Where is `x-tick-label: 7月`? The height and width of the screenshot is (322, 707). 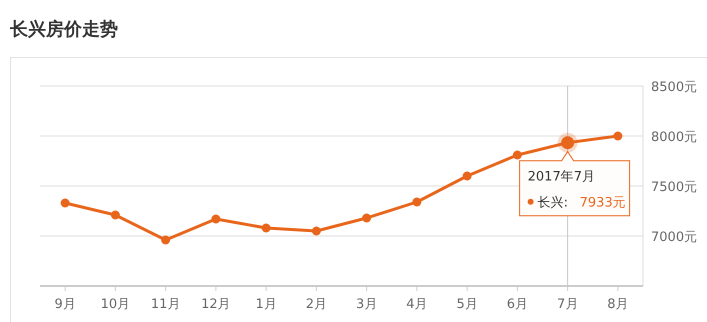
x-tick-label: 7月 is located at coordinates (567, 304).